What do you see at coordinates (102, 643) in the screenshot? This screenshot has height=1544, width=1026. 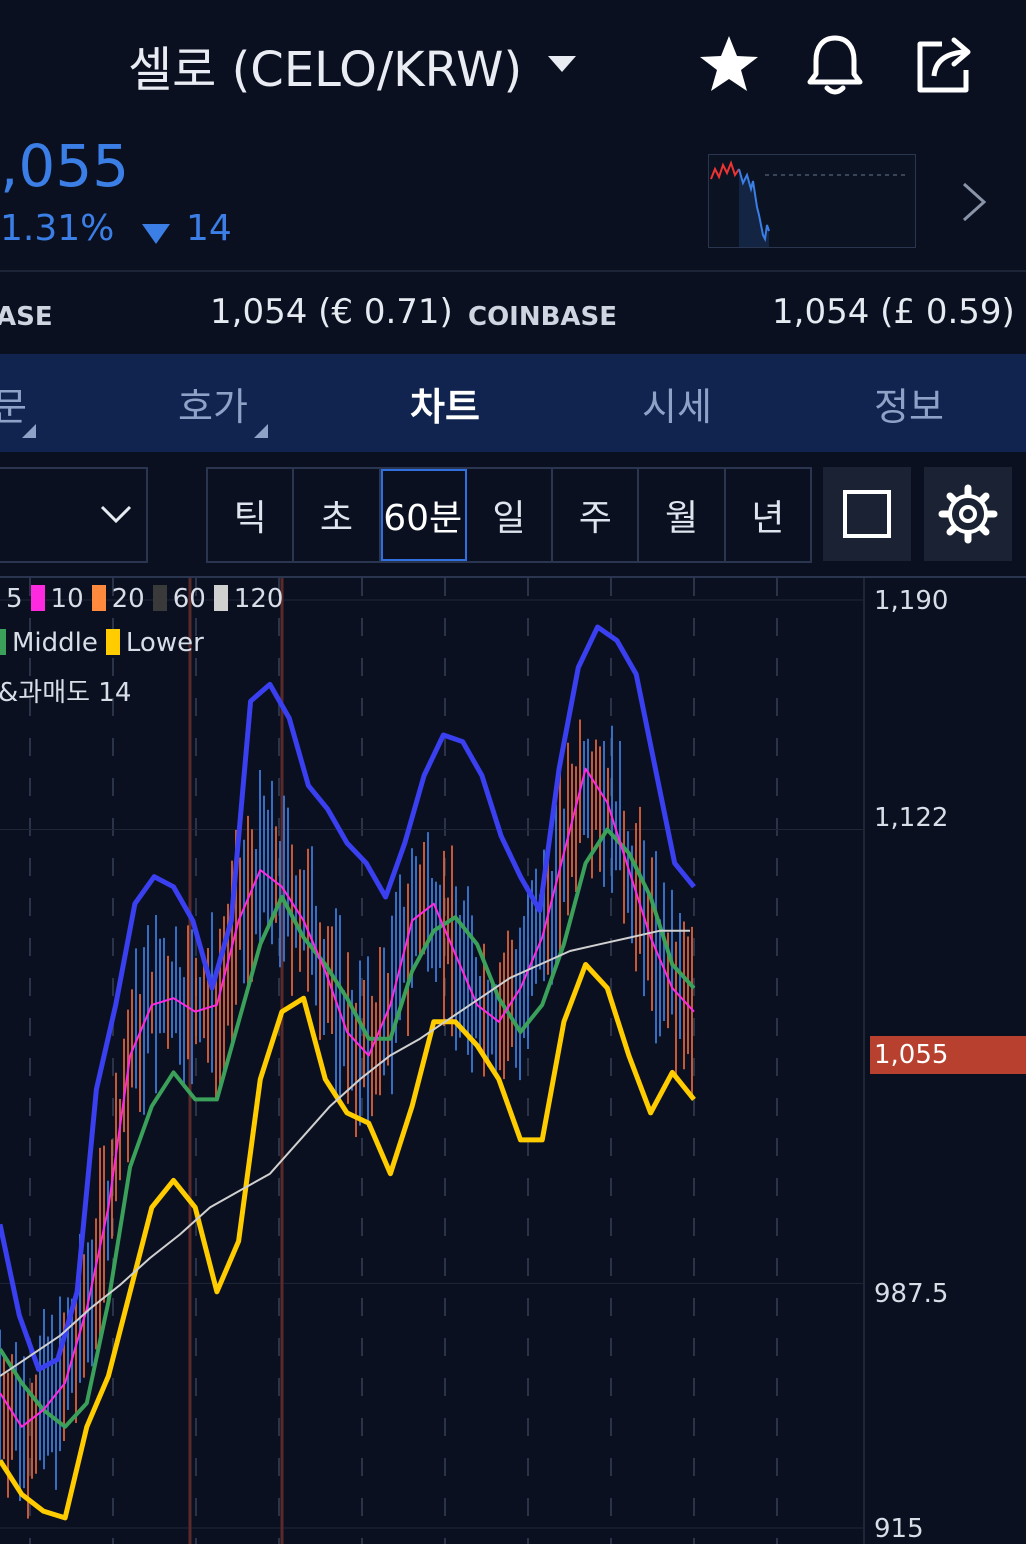 I see `bollinger-legend: Middle Lower` at bounding box center [102, 643].